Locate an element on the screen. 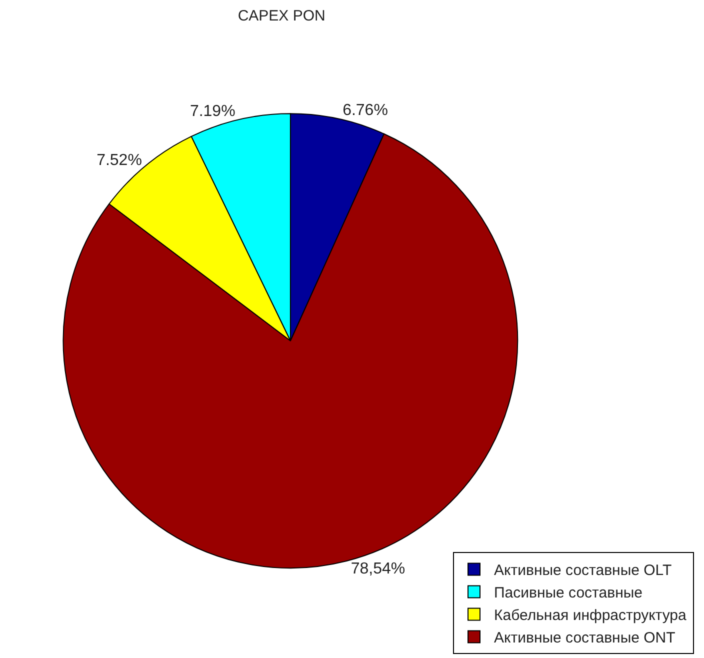 Image resolution: width=704 pixels, height=658 pixels. data-label: 78,54% is located at coordinates (378, 569).